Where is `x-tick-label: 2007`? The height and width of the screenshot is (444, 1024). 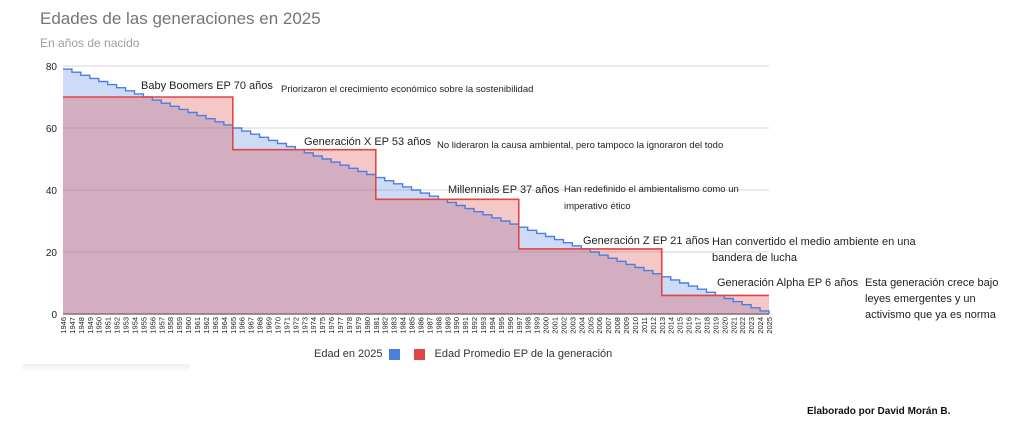
x-tick-label: 2007 is located at coordinates (608, 325).